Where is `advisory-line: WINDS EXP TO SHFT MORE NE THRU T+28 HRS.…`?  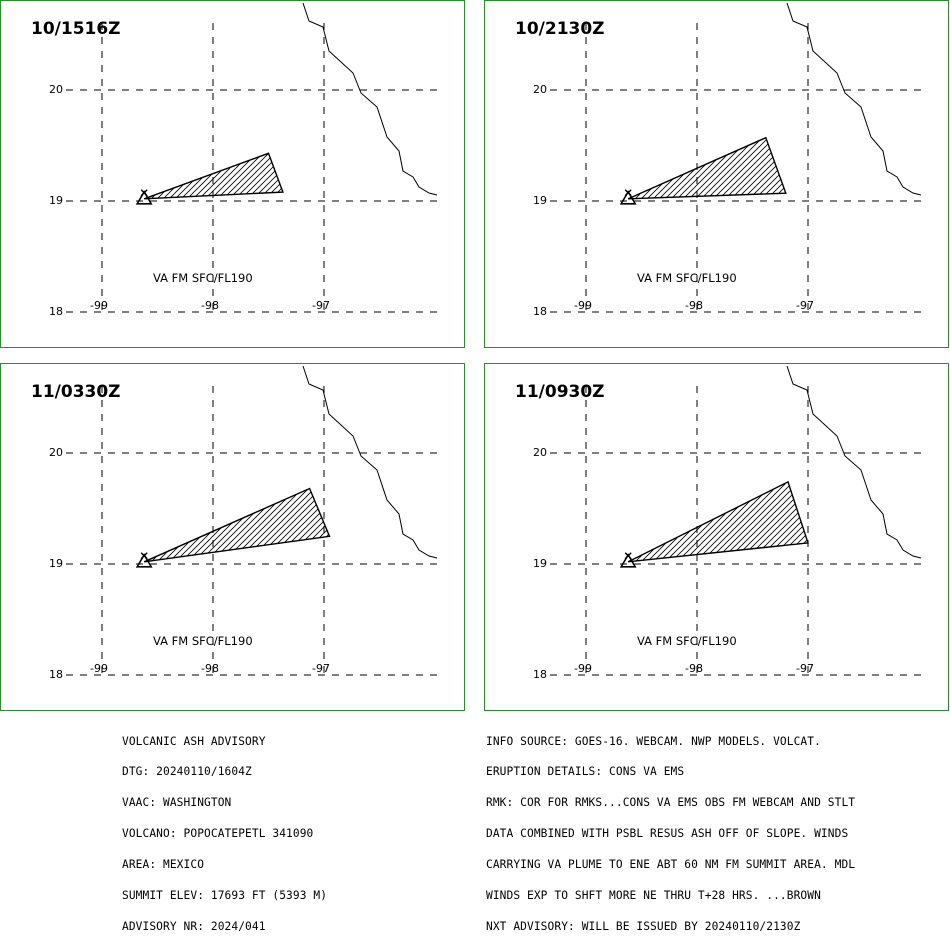 advisory-line: WINDS EXP TO SHFT MORE NE THRU T+28 HRS.… is located at coordinates (653, 896).